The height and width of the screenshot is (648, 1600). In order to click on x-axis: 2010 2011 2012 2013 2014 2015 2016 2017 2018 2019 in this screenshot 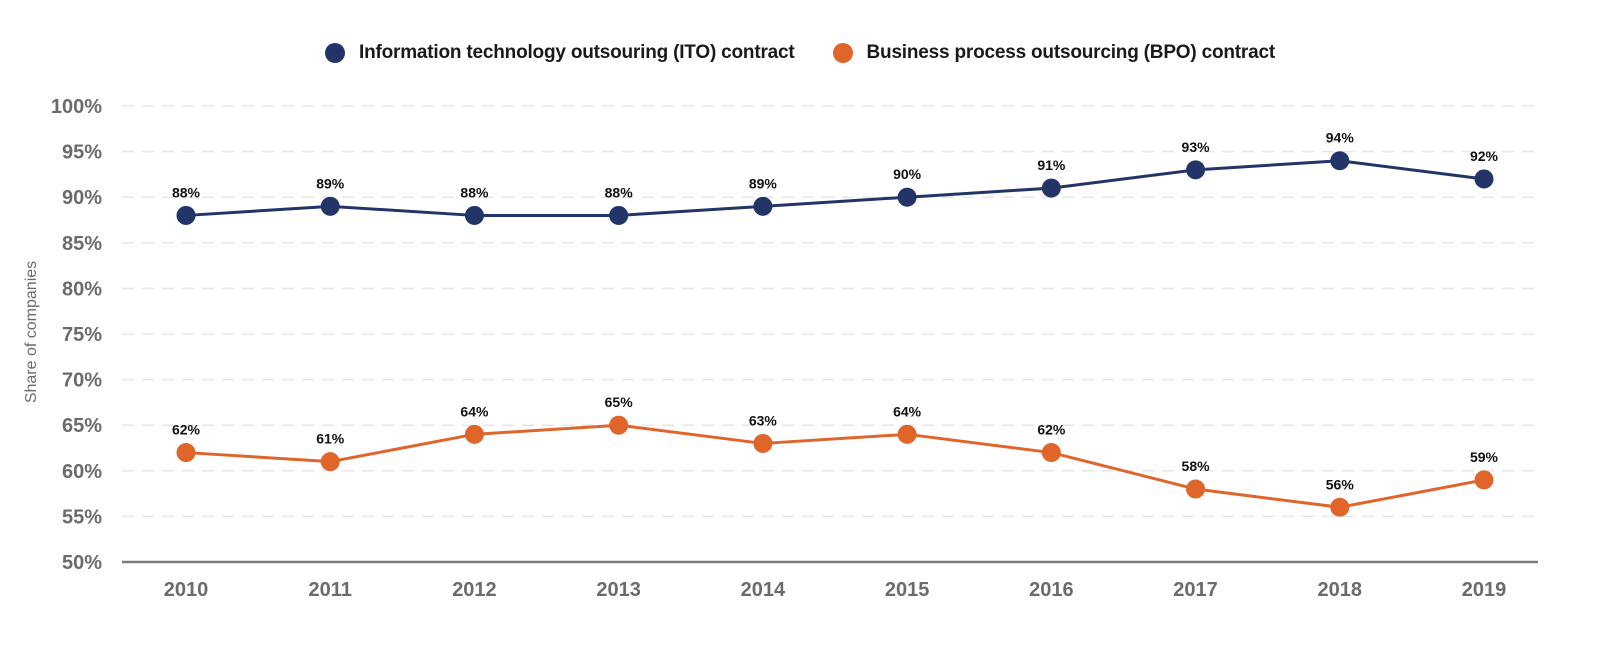, I will do `click(835, 590)`.